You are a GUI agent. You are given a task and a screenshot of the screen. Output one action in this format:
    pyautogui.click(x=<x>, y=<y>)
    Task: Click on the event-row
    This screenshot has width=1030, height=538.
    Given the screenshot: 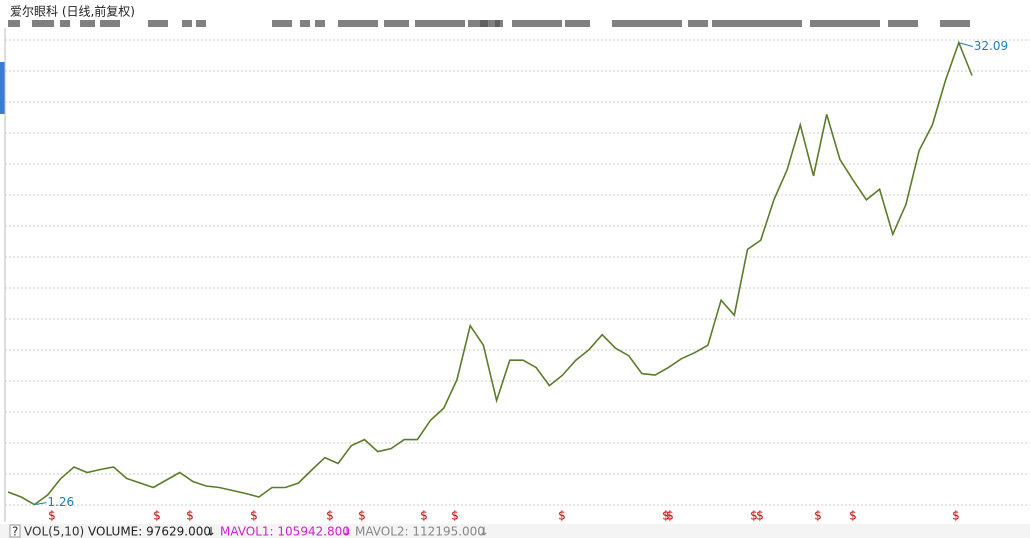 What is the action you would take?
    pyautogui.click(x=489, y=23)
    